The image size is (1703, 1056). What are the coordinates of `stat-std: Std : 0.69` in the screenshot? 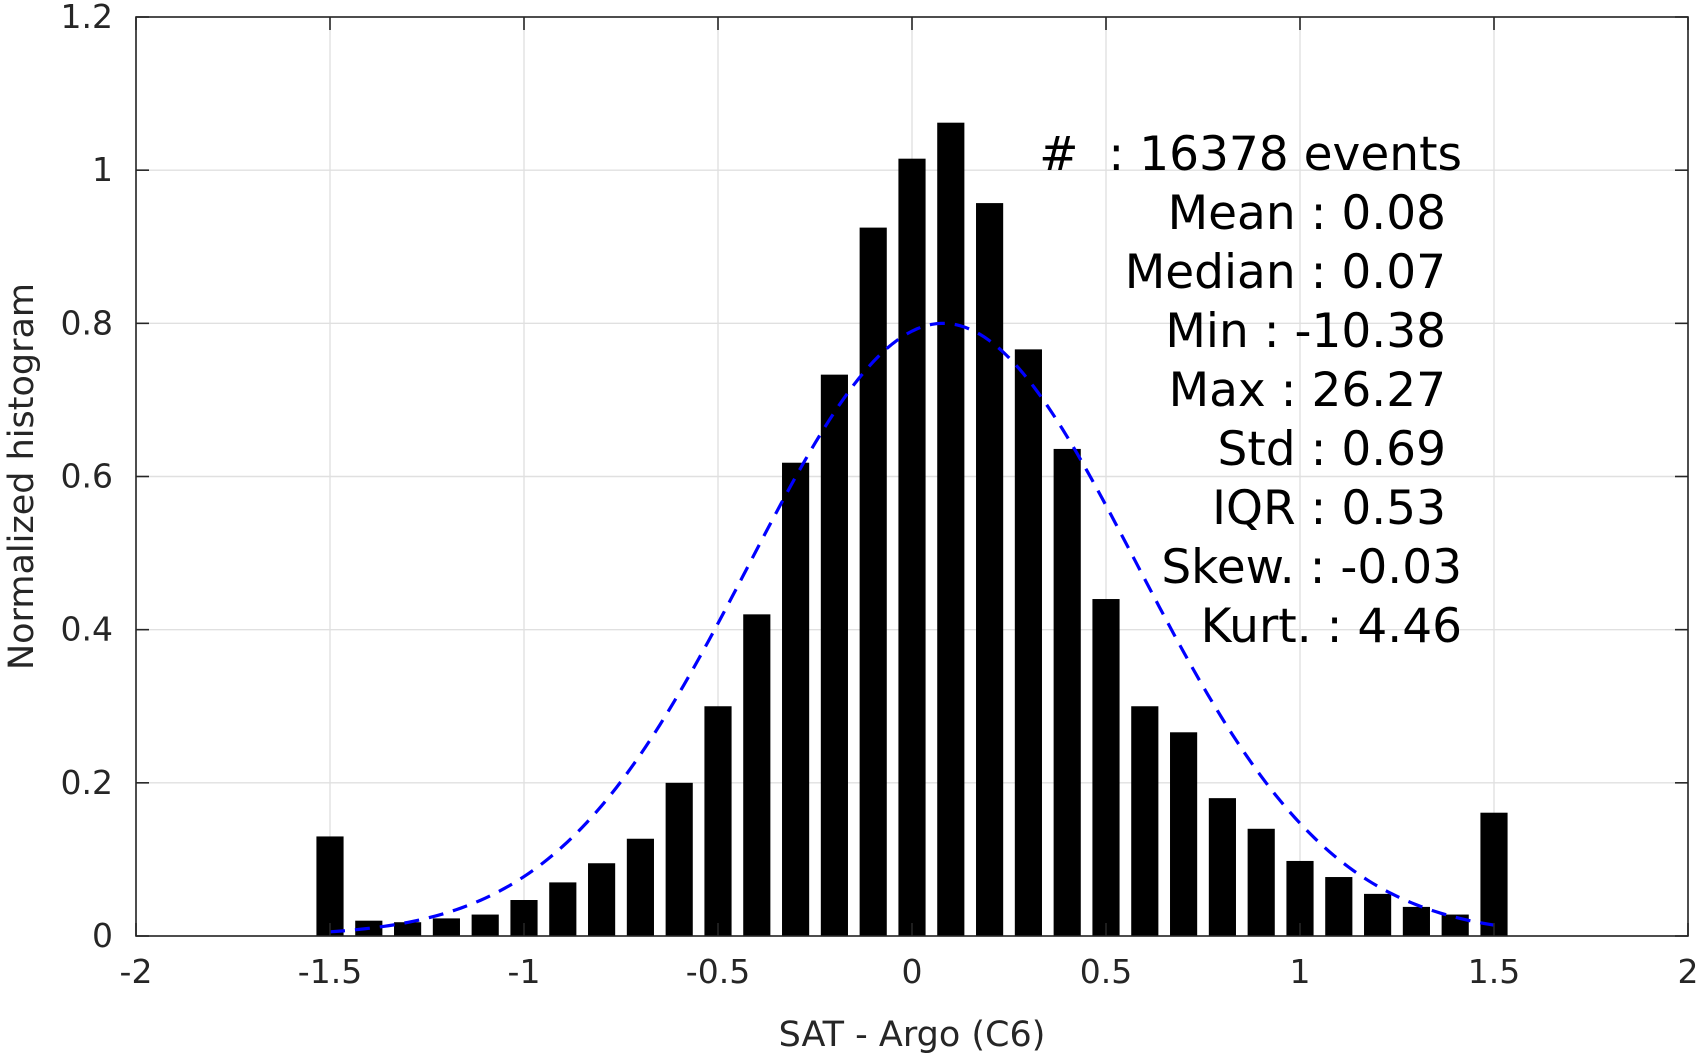 It's located at (1332, 449).